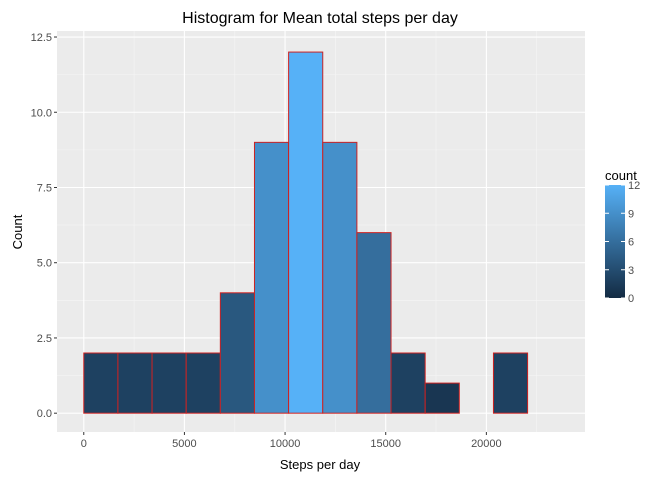  Describe the element at coordinates (44, 188) in the screenshot. I see `y-tick-label: 7.5` at that location.